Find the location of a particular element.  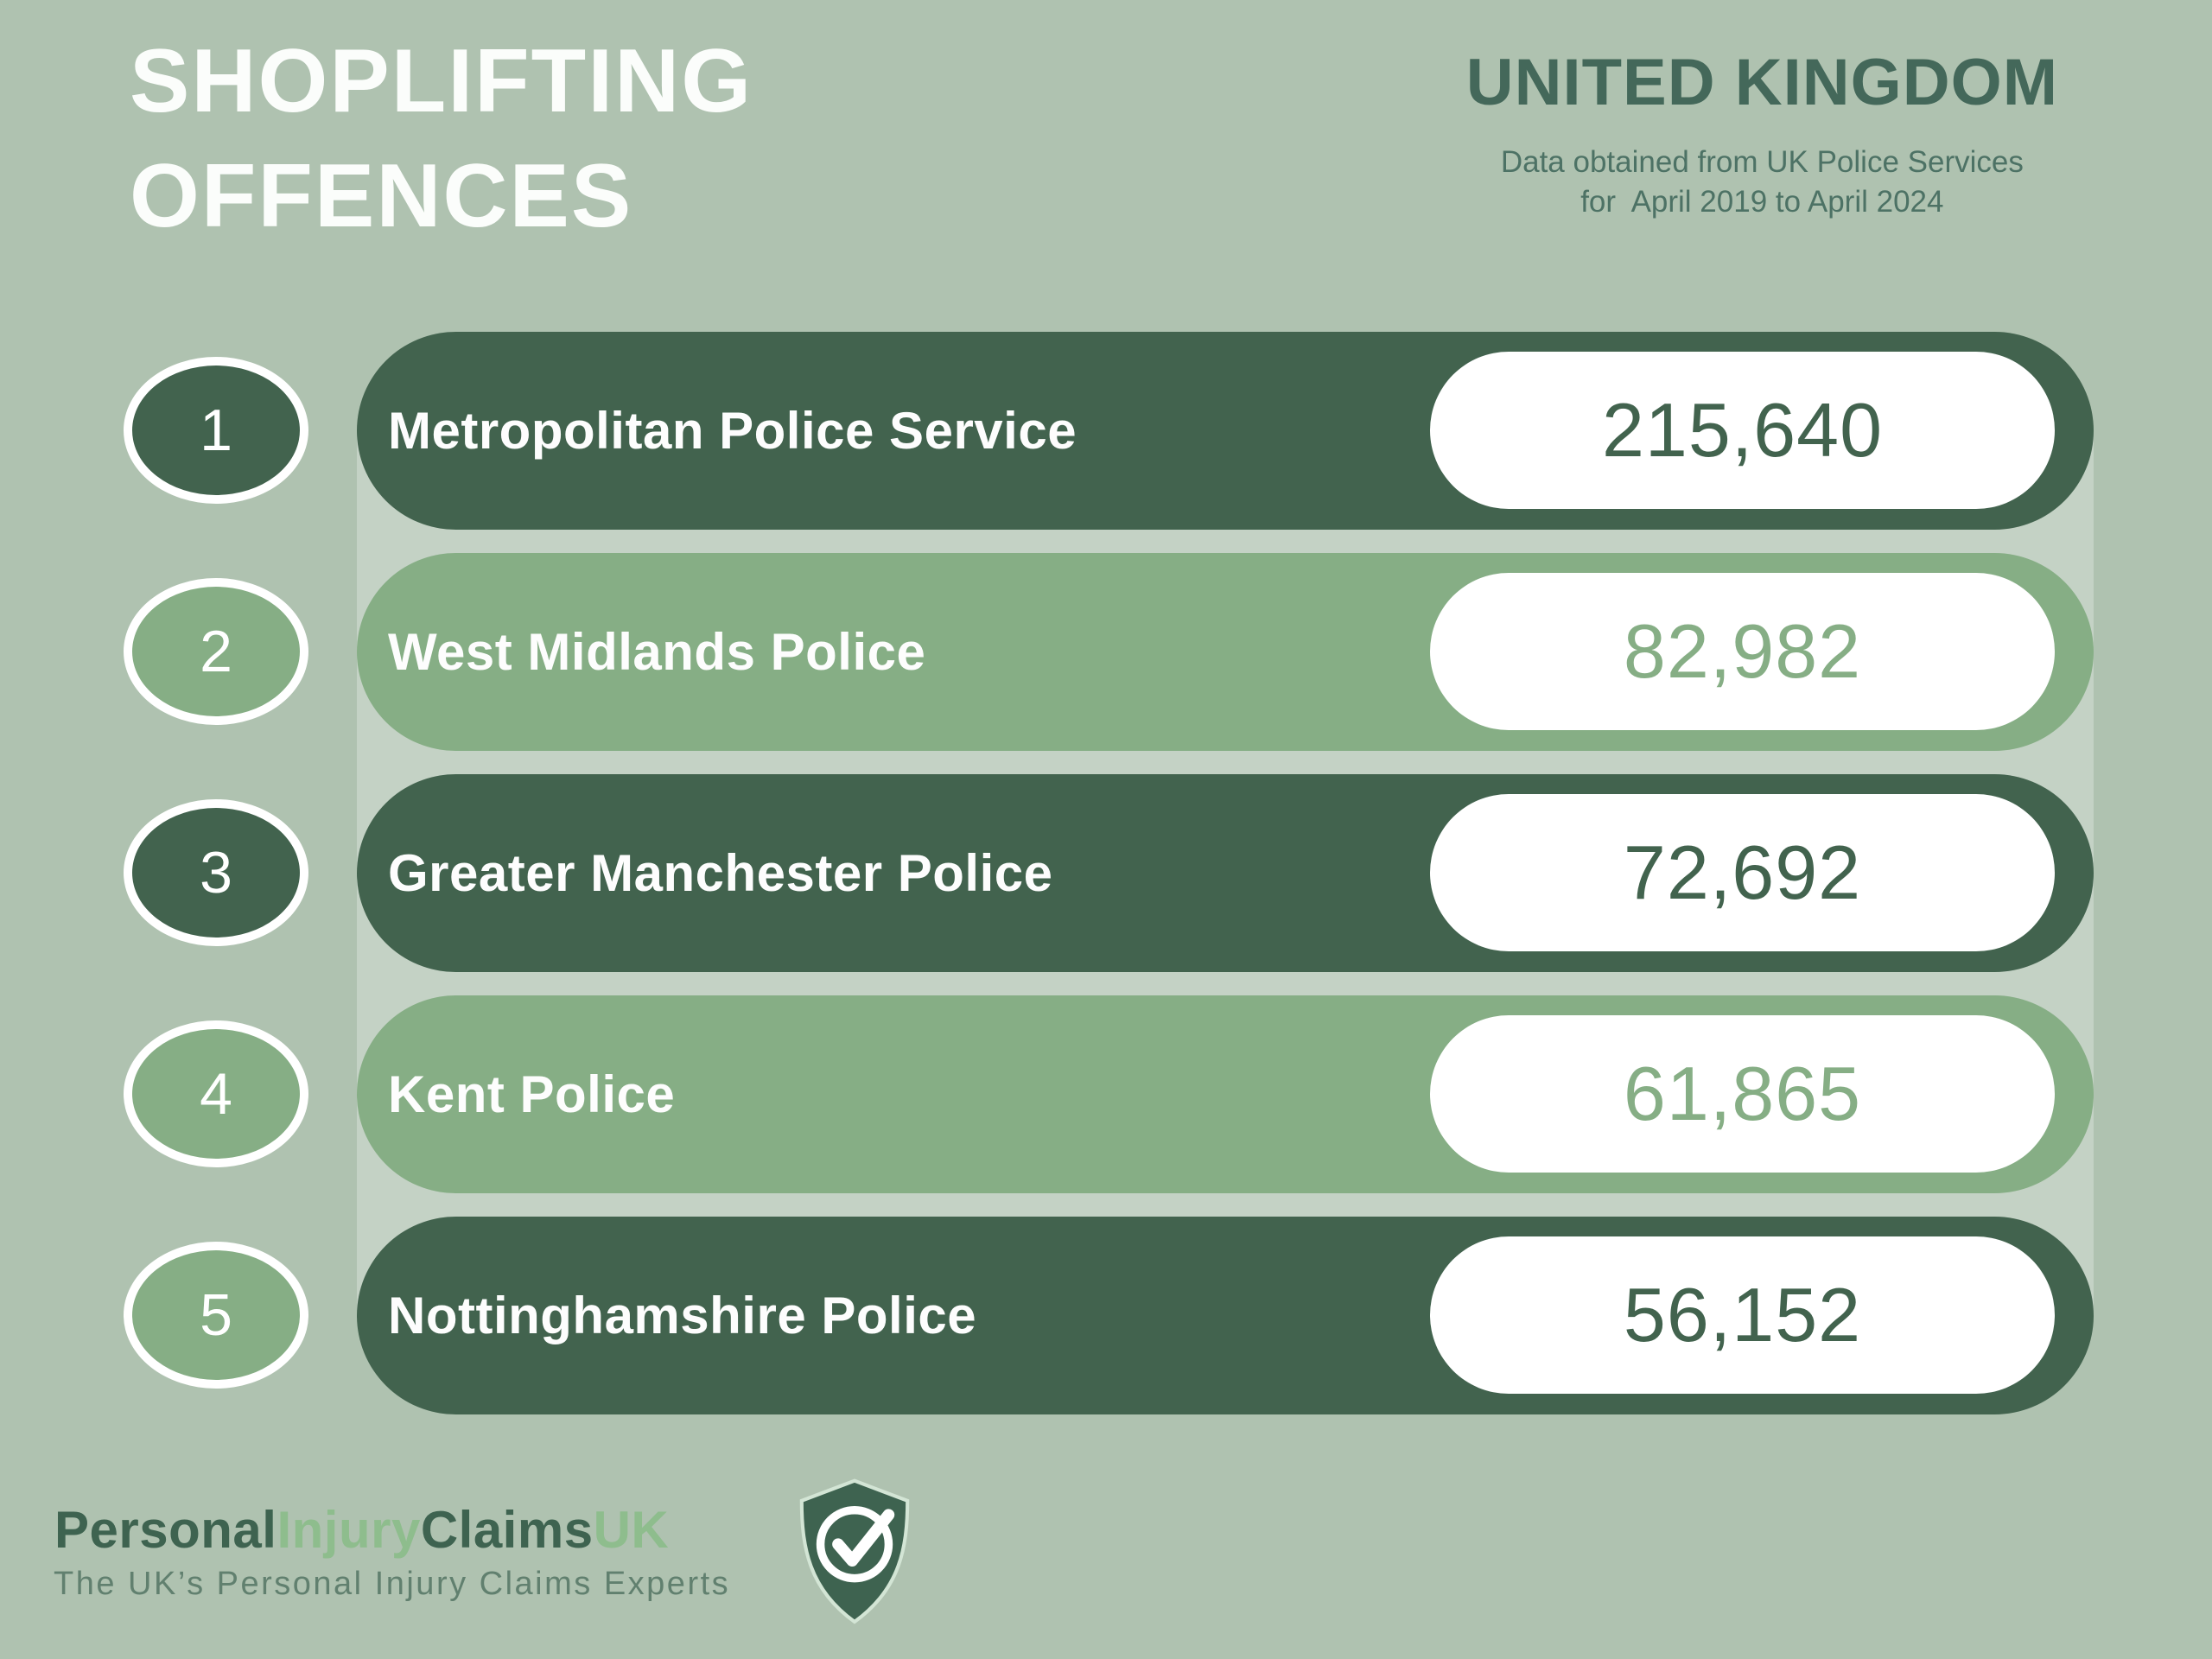

offence-count: 61,865 is located at coordinates (1742, 1093).